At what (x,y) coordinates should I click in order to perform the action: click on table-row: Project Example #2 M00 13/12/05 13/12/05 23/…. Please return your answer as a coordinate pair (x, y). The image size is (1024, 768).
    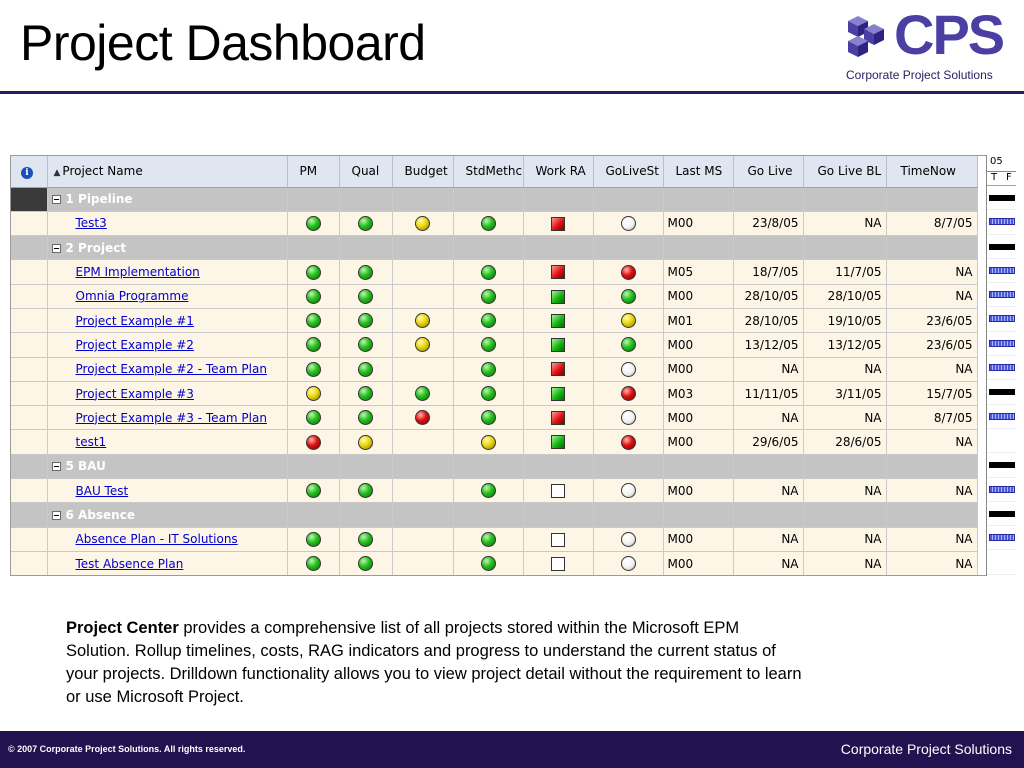
    Looking at the image, I should click on (494, 345).